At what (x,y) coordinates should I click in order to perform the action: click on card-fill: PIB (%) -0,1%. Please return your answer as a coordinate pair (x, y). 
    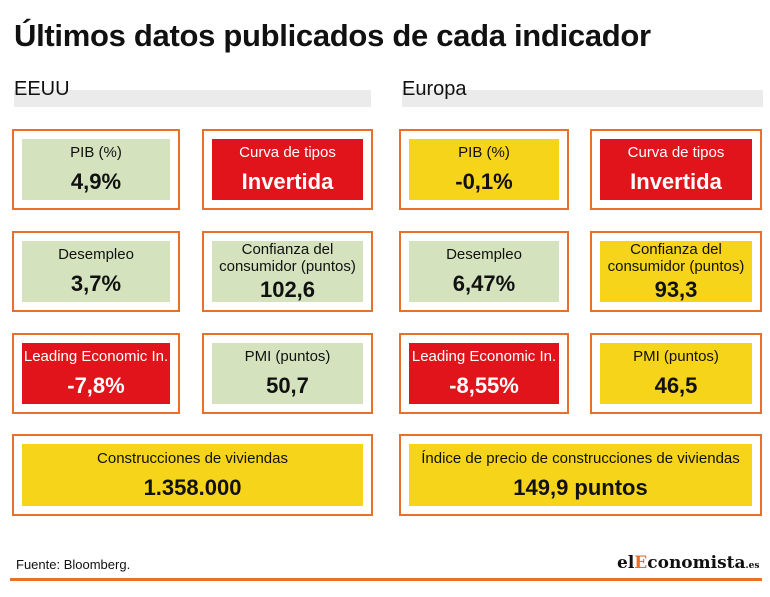
    Looking at the image, I should click on (484, 169).